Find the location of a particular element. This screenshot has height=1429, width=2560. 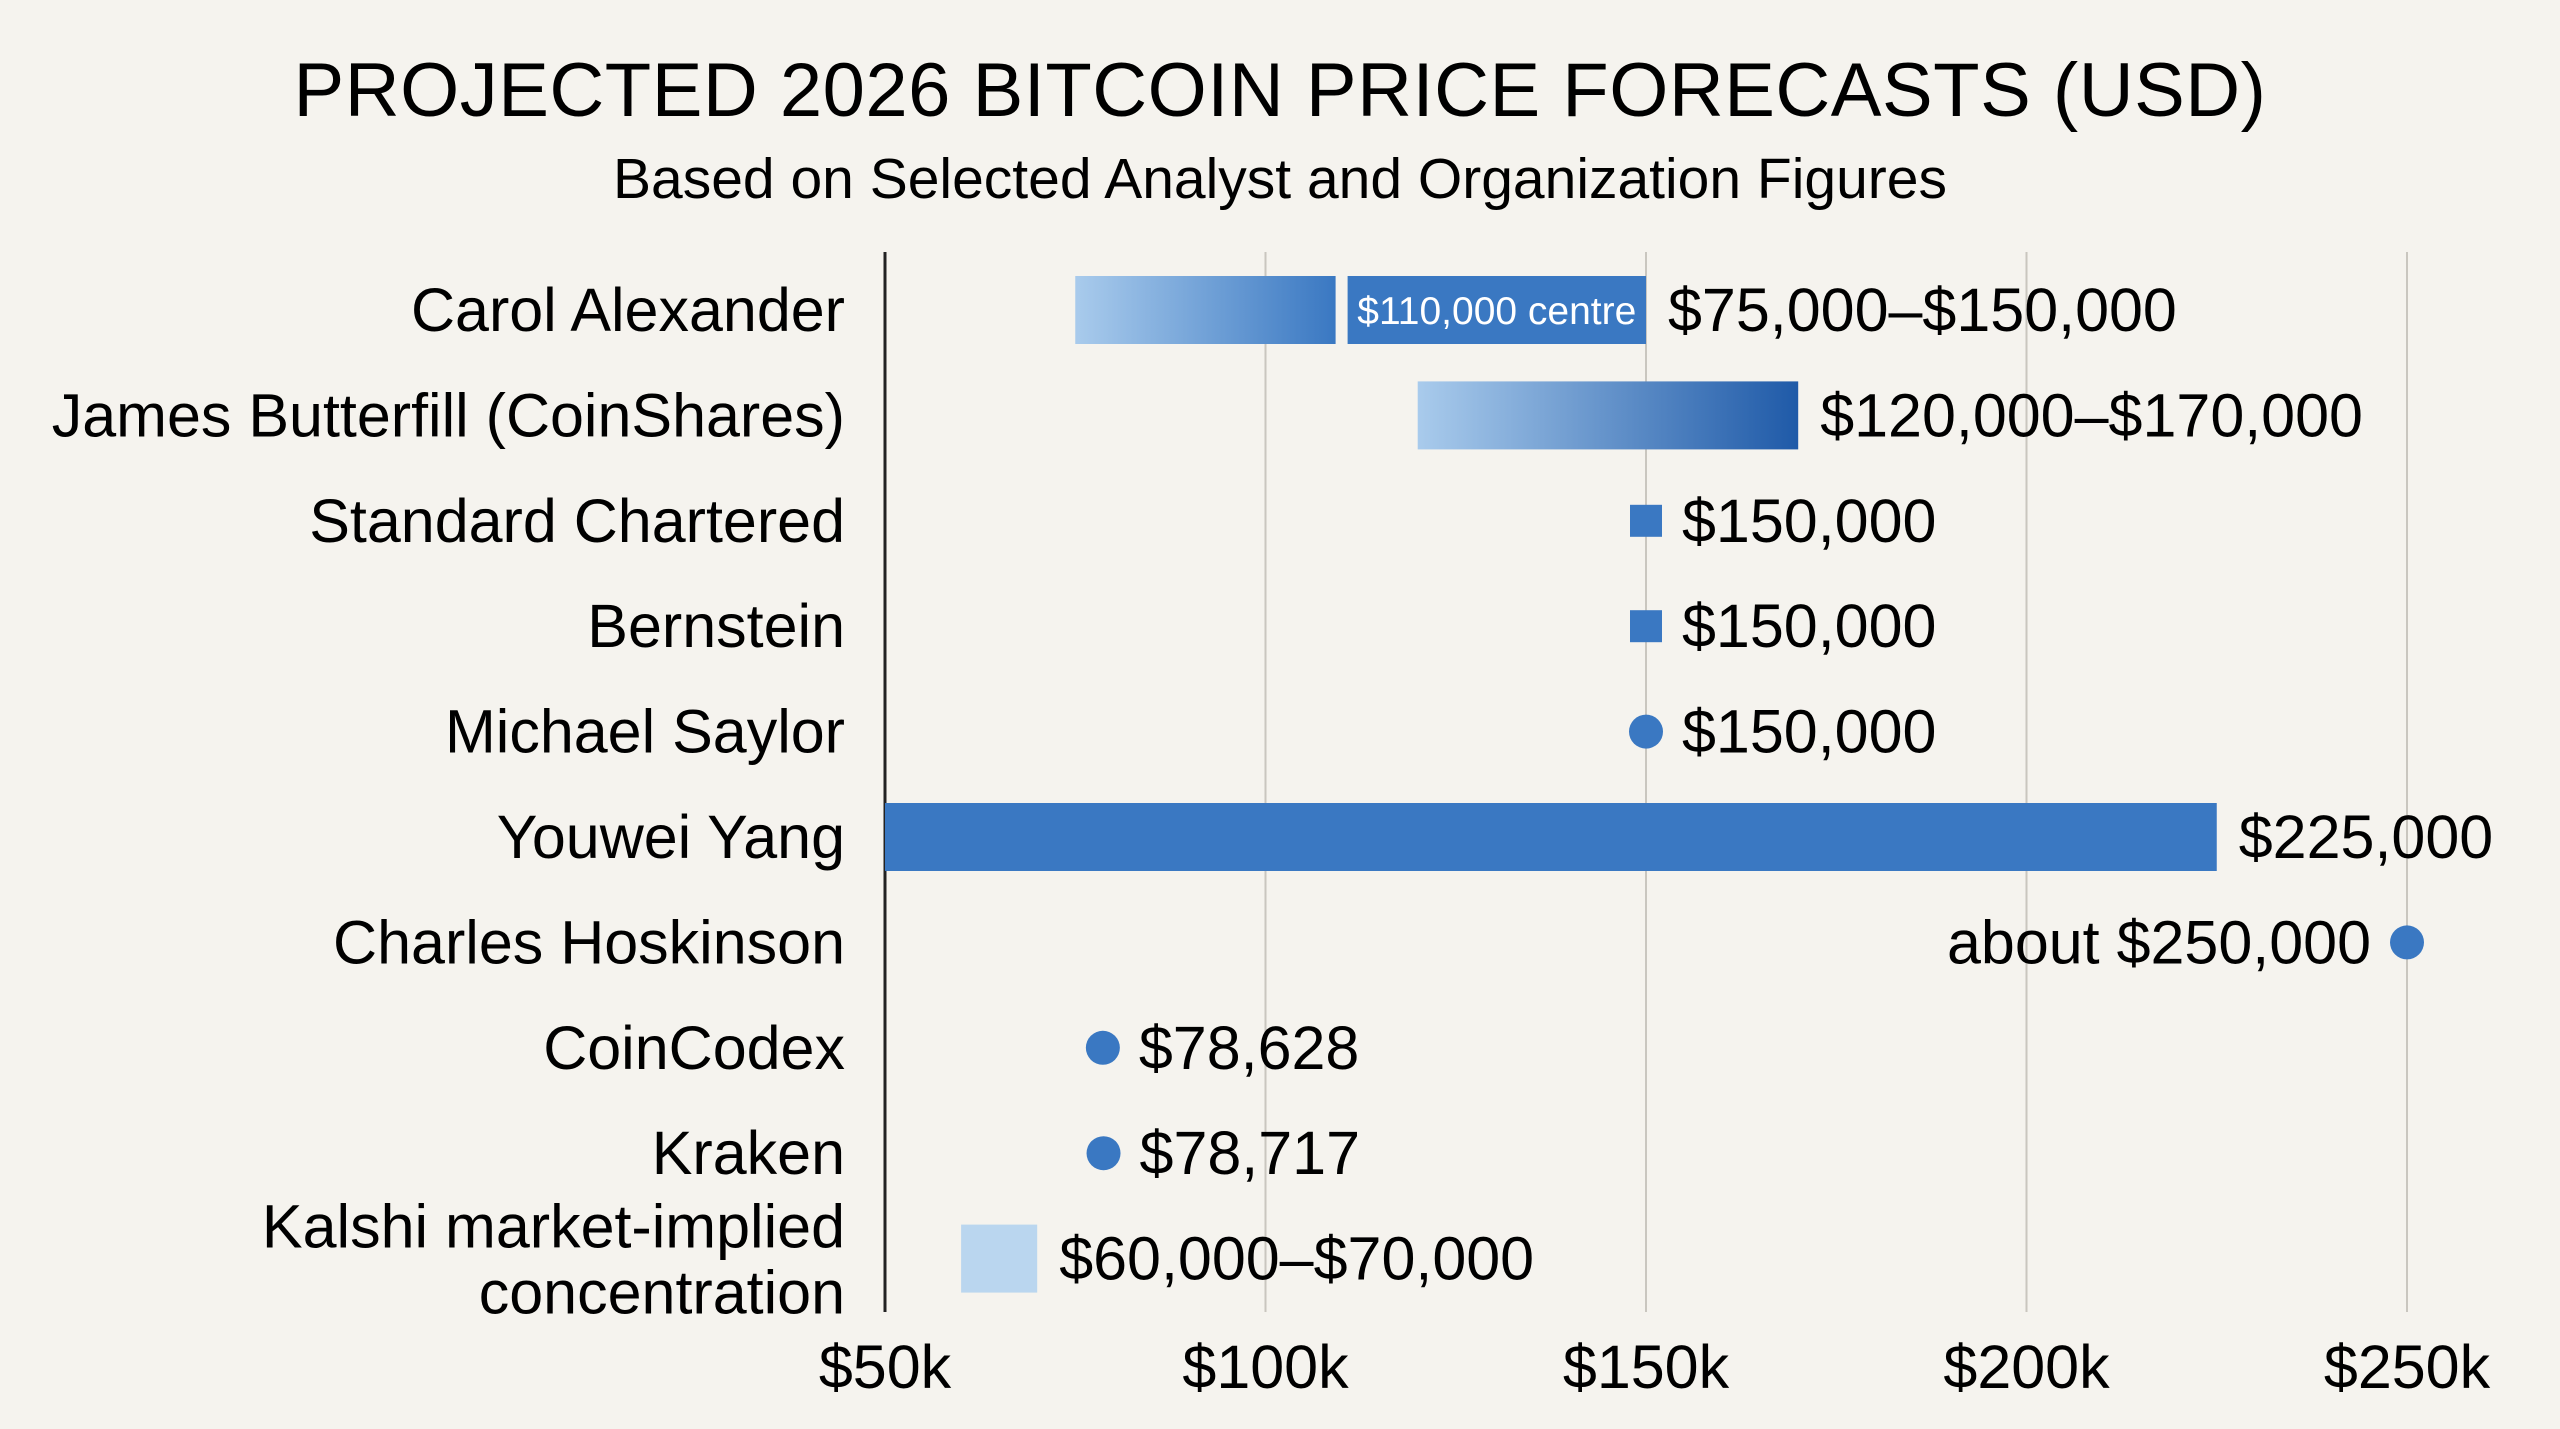

range-bar-upper is located at coordinates (1496, 310).